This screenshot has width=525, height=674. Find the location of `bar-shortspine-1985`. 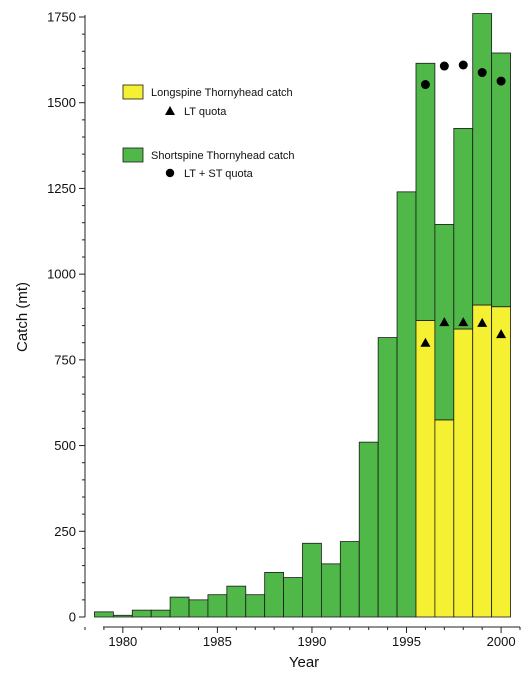

bar-shortspine-1985 is located at coordinates (217, 606).